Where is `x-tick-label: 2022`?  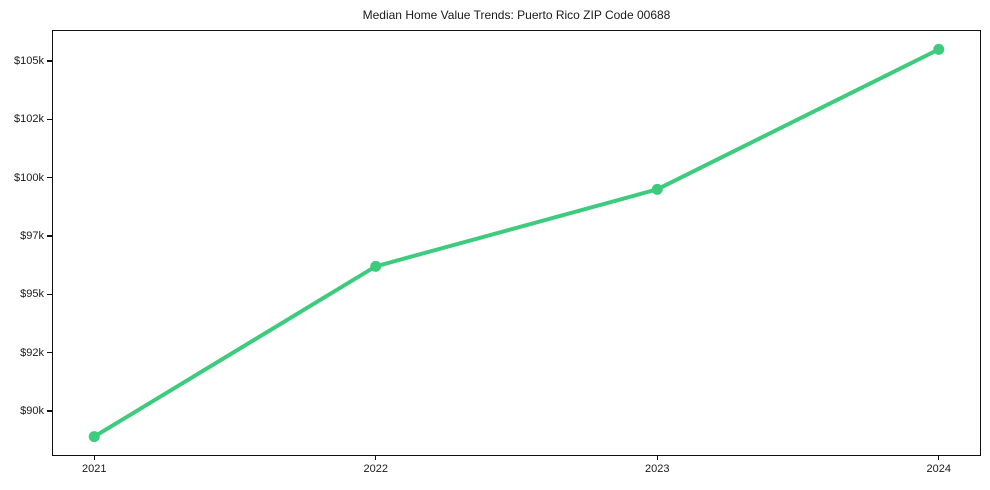 x-tick-label: 2022 is located at coordinates (375, 469).